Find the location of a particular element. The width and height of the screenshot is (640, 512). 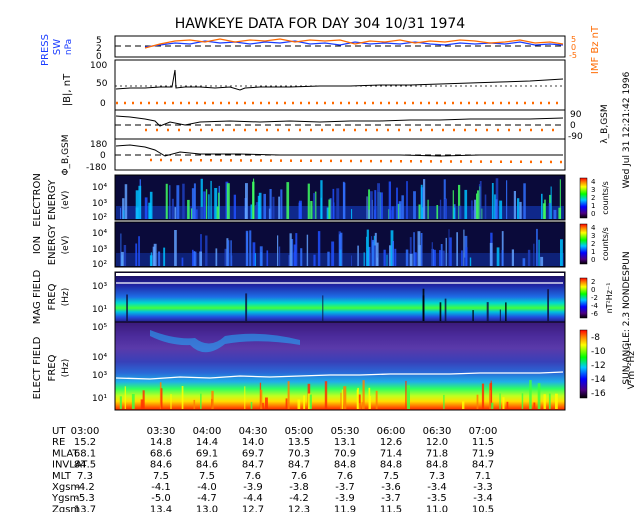

ephemeris-cell: 13.5 is located at coordinates (299, 442).